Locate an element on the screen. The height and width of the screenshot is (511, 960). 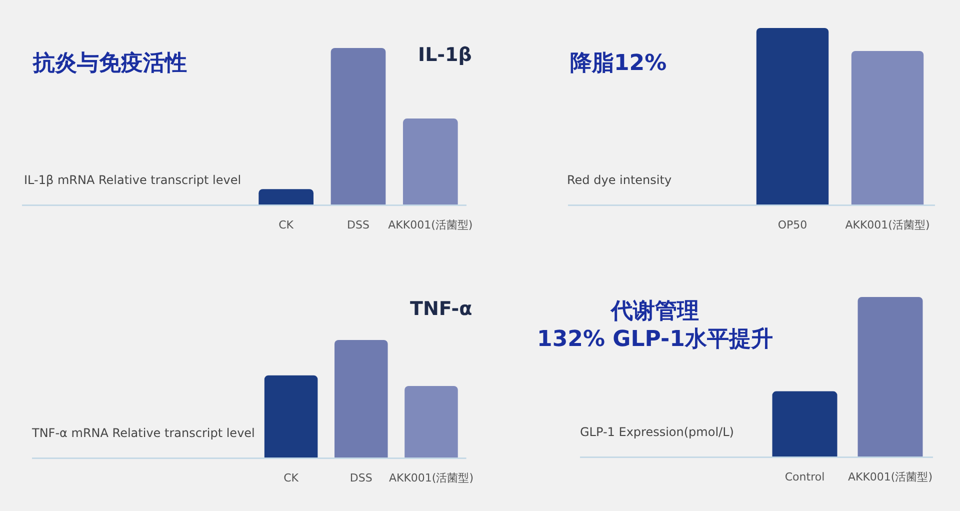
y-axis-title: IL-1β mRNA Relative transcript level is located at coordinates (133, 179).